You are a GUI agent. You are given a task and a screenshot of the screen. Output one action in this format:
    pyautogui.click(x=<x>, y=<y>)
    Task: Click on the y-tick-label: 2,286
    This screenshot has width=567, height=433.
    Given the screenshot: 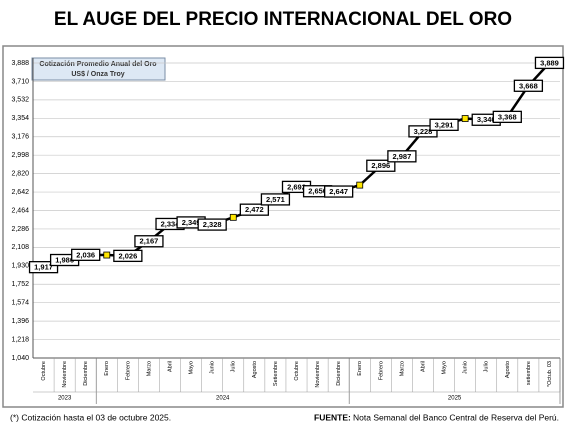 What is the action you would take?
    pyautogui.click(x=20, y=229)
    